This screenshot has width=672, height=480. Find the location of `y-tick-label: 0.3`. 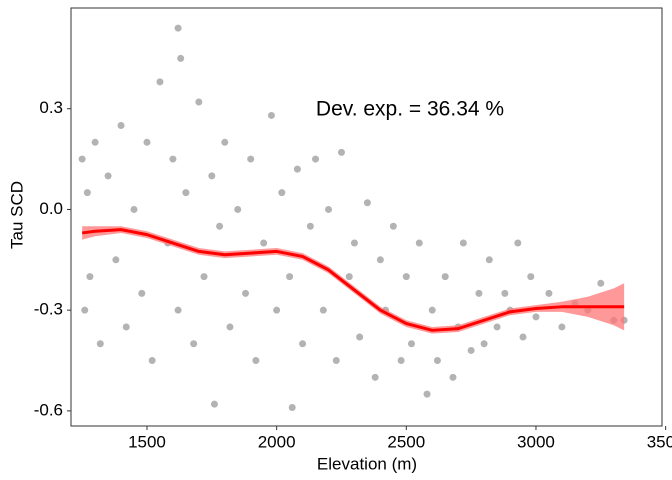

y-tick-label: 0.3 is located at coordinates (51, 107).